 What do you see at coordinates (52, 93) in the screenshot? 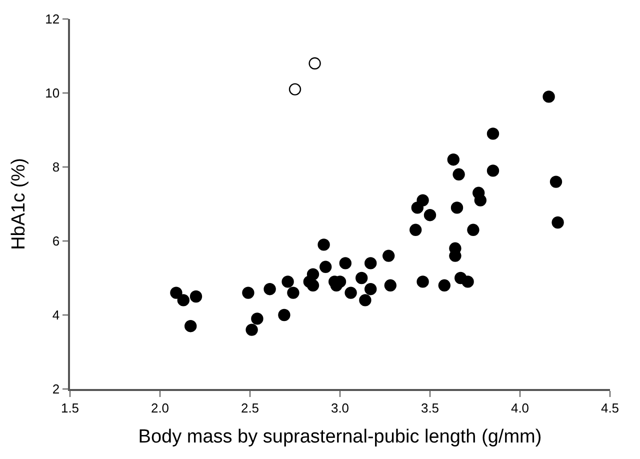
I see `y-tick-label: 10` at bounding box center [52, 93].